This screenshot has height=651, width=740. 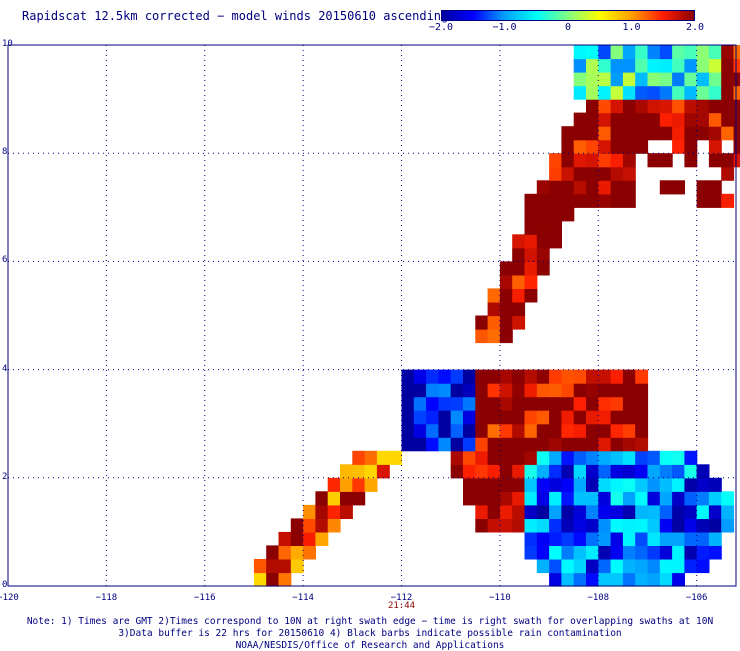 What do you see at coordinates (568, 15) in the screenshot?
I see `colorbar-gradient` at bounding box center [568, 15].